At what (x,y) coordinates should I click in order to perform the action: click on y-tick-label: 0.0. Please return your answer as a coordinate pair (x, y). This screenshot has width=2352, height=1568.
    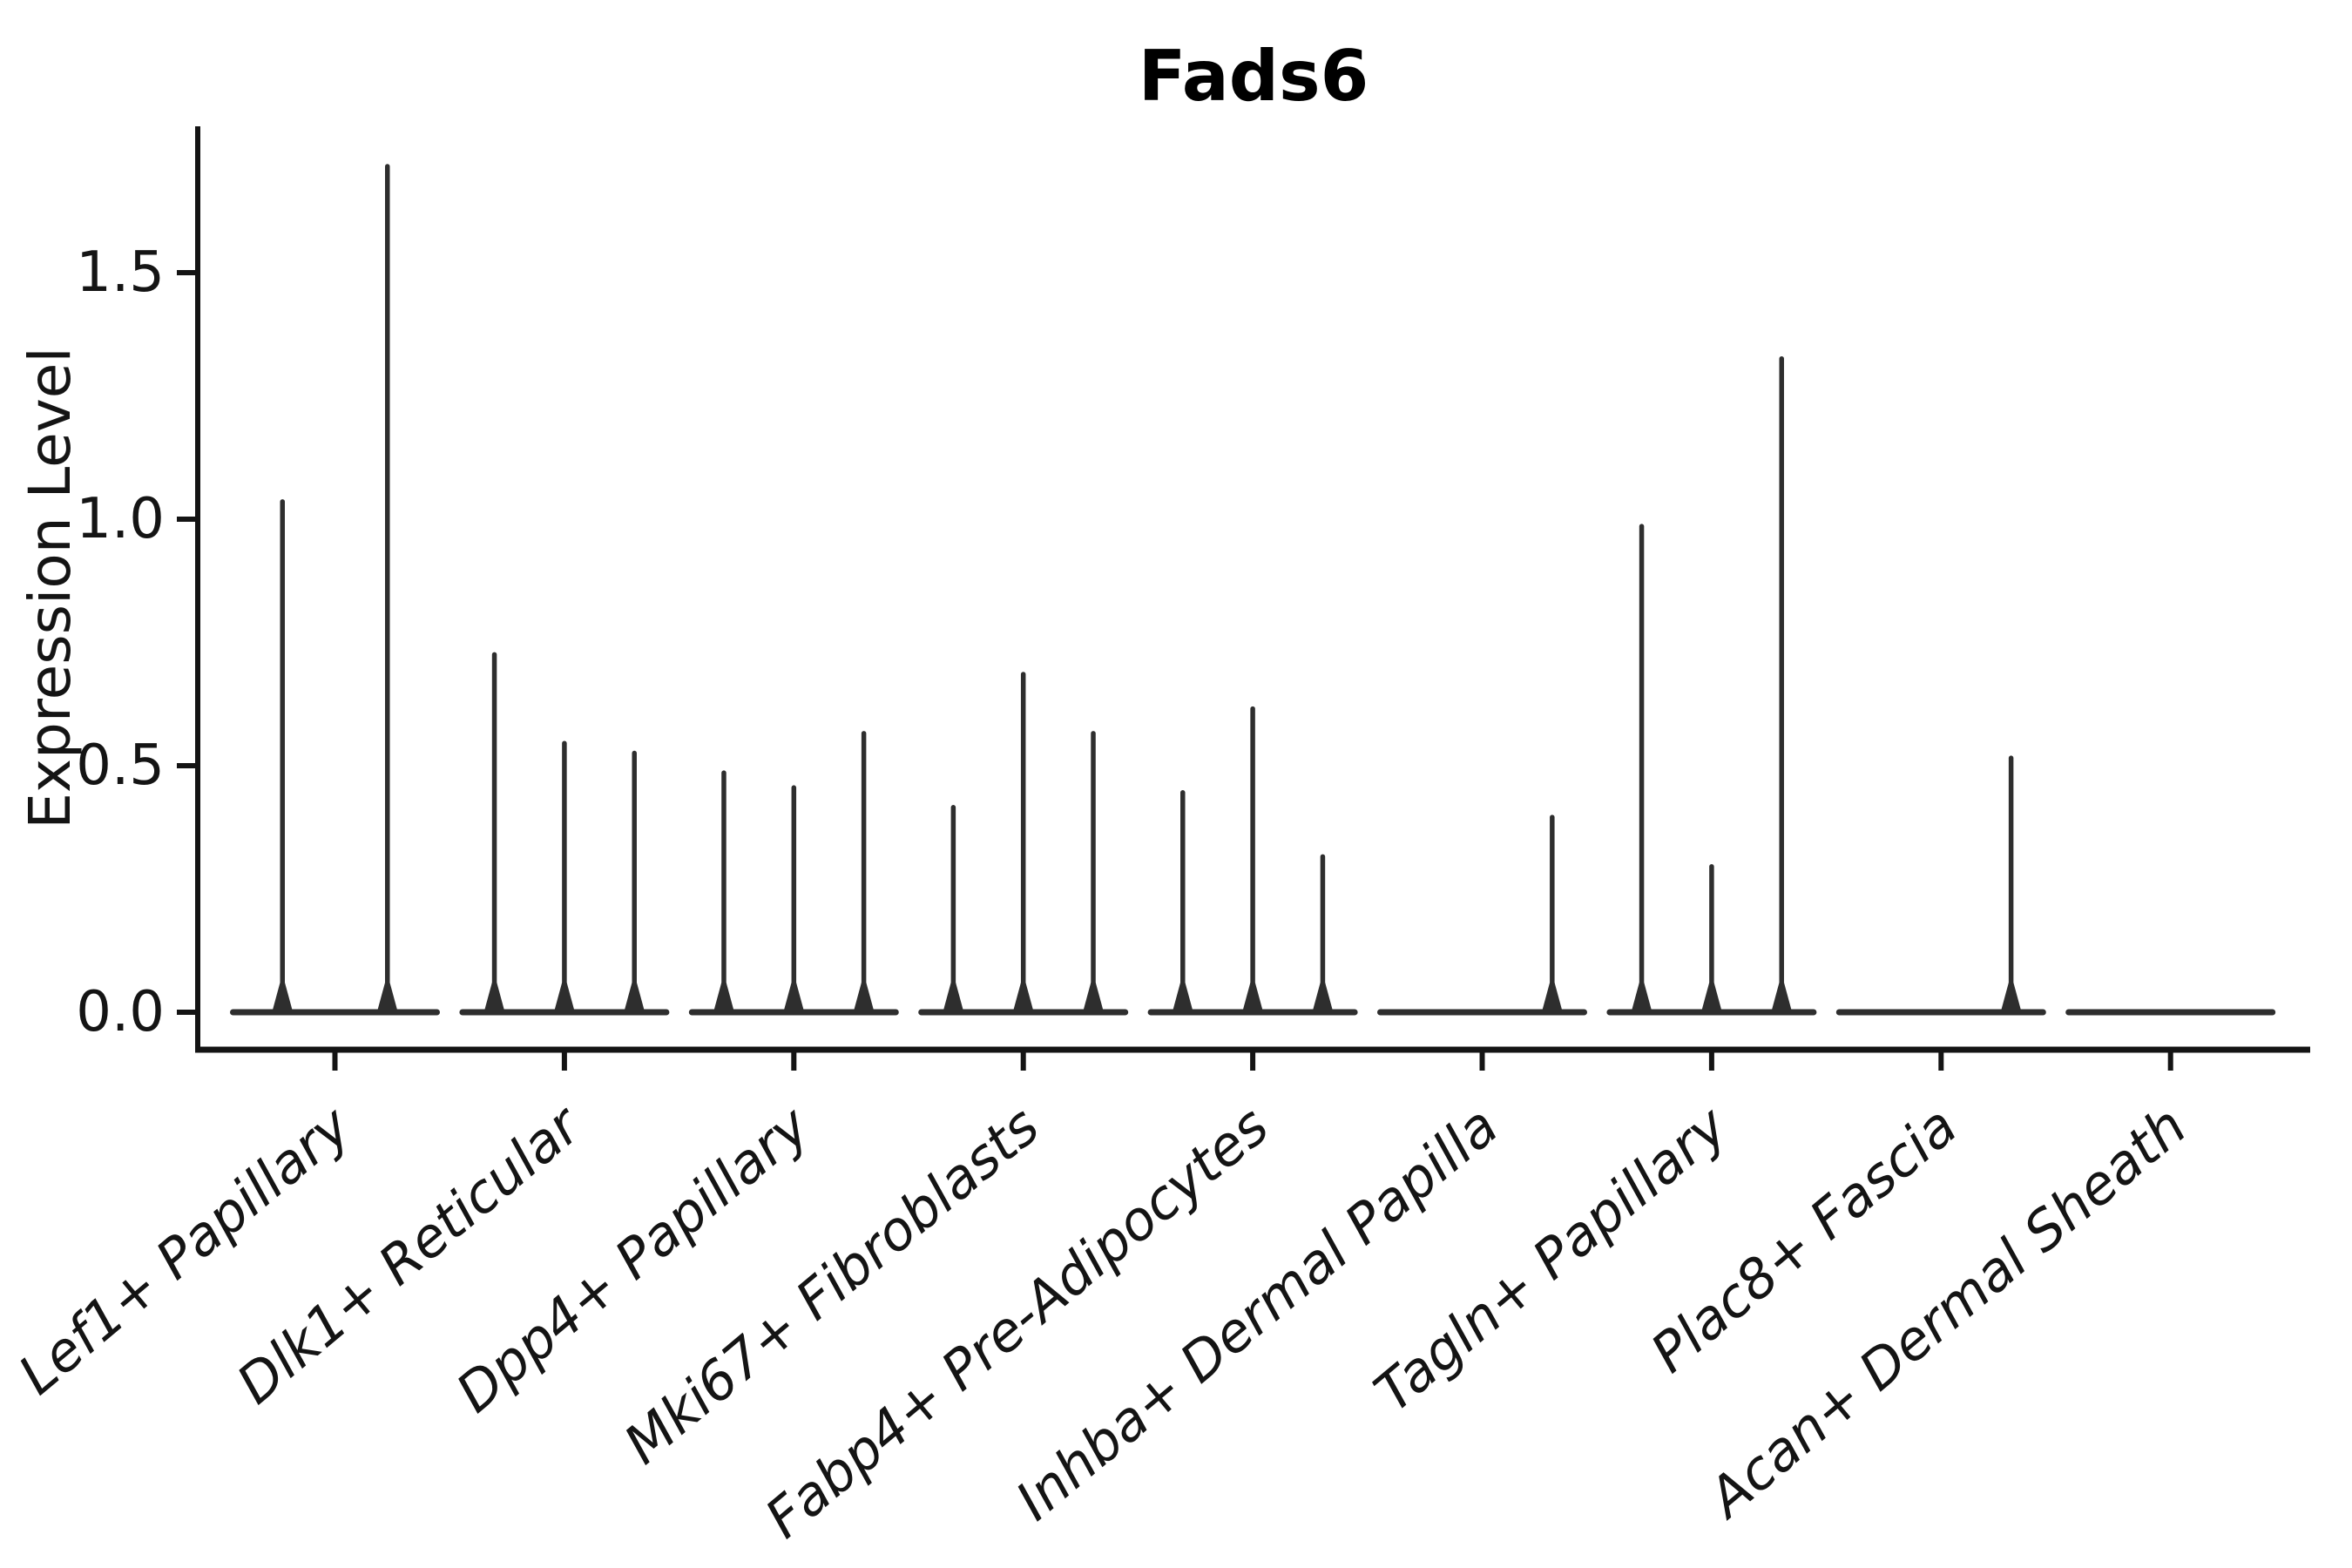
    Looking at the image, I should click on (120, 1012).